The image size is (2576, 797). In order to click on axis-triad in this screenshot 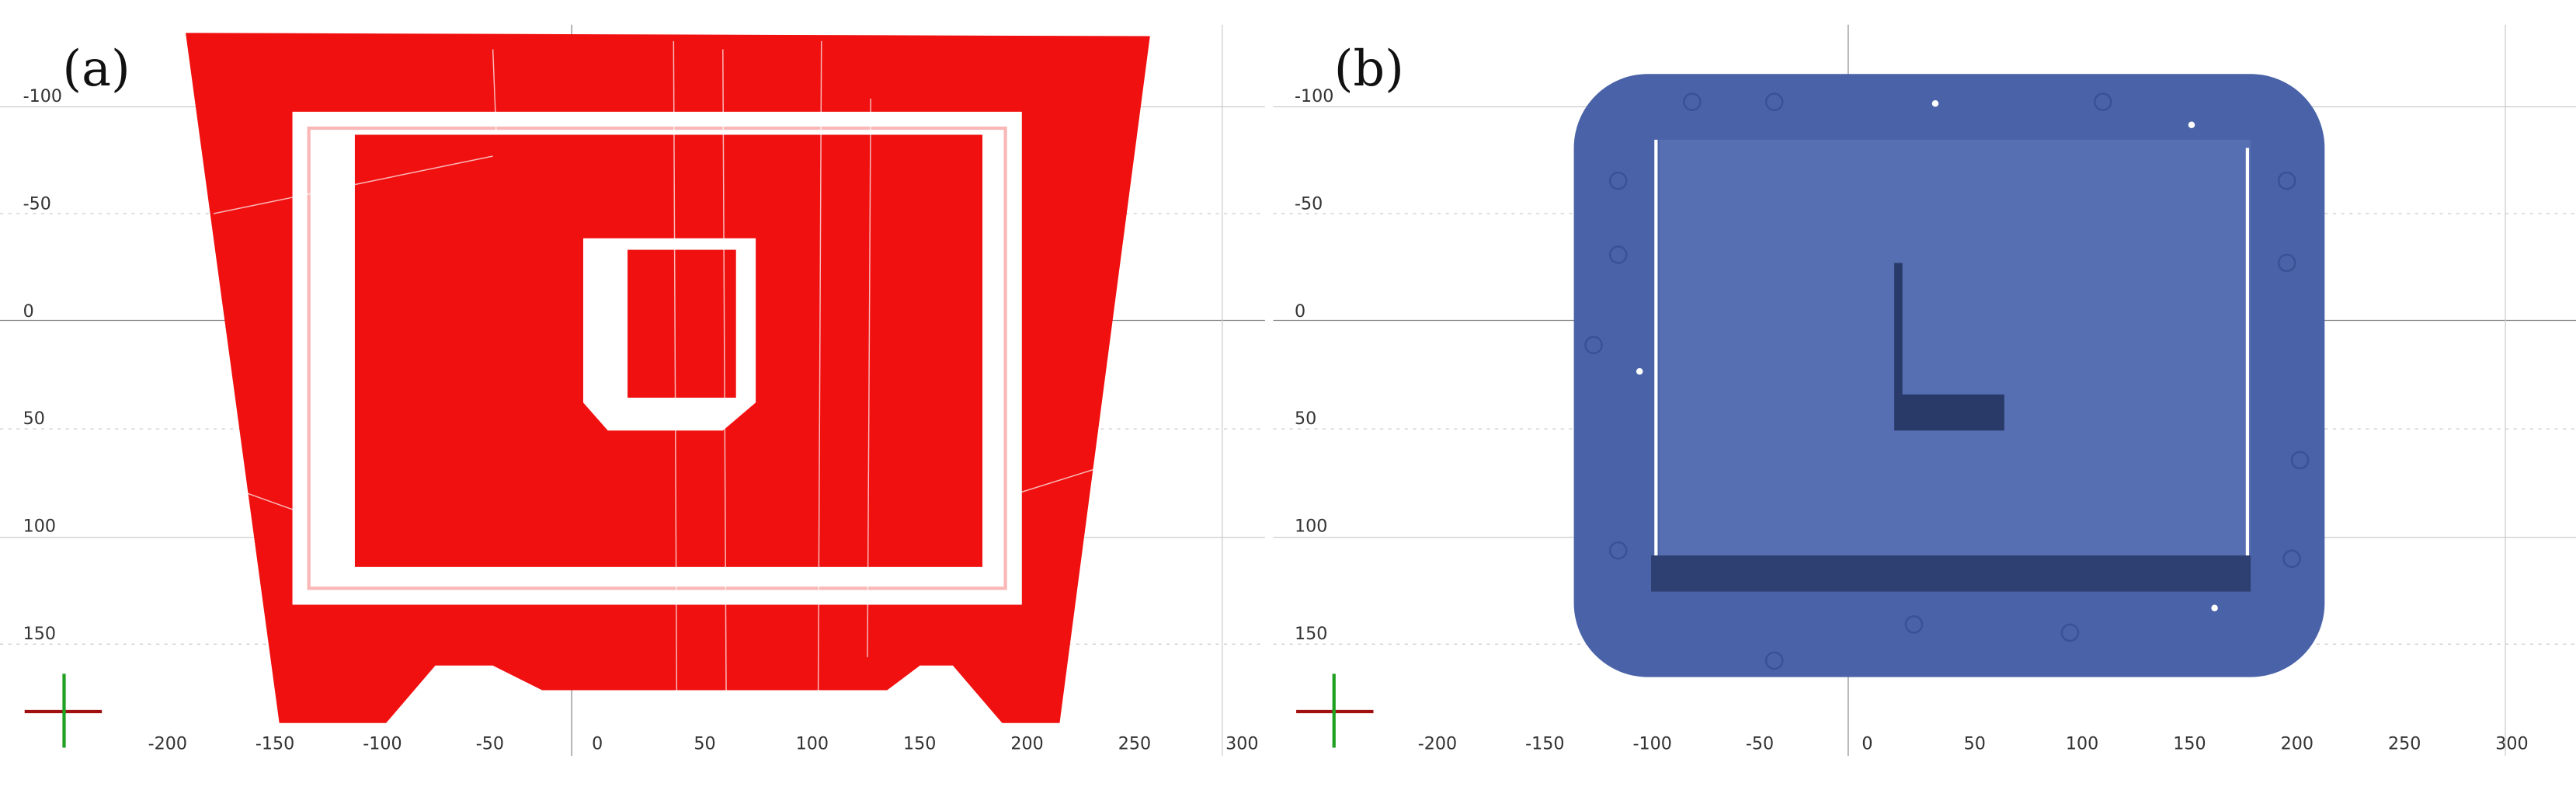, I will do `click(699, 710)`.